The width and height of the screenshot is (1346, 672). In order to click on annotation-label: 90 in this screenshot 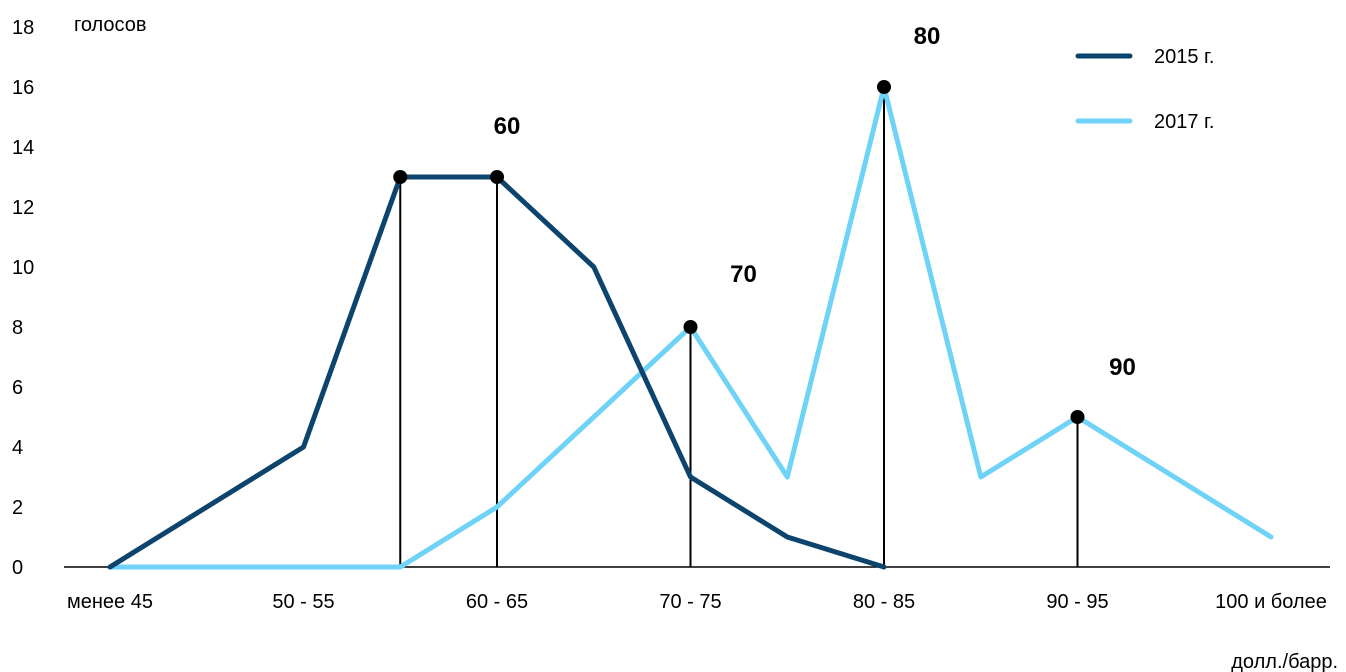, I will do `click(1122, 367)`.